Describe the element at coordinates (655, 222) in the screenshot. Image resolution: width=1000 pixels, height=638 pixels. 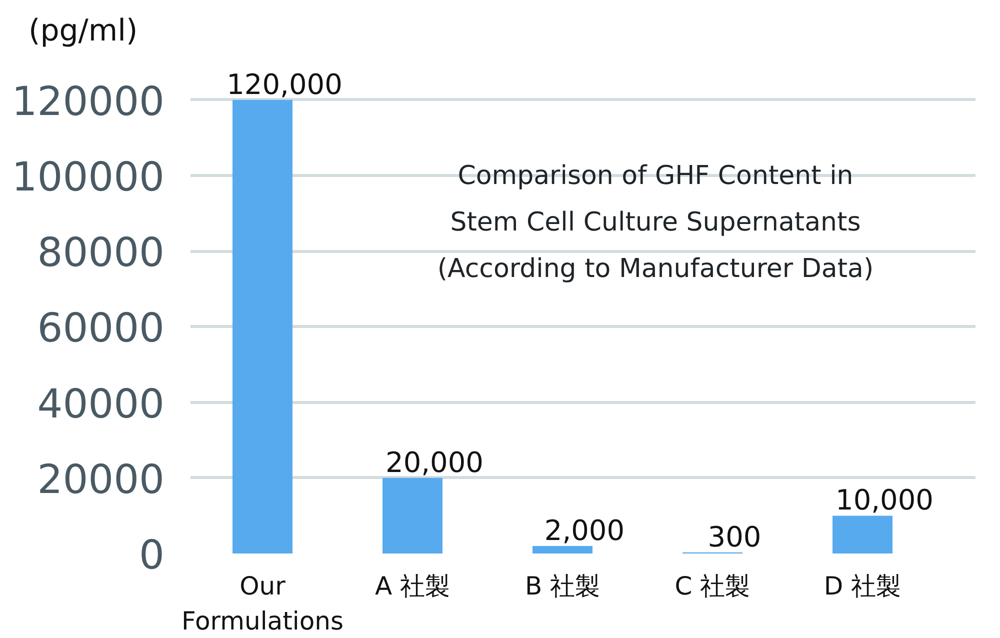
I see `text: Comparison of GHF Content in Stem Cell Culture Supernatants (According to Manufacturer Data)` at that location.